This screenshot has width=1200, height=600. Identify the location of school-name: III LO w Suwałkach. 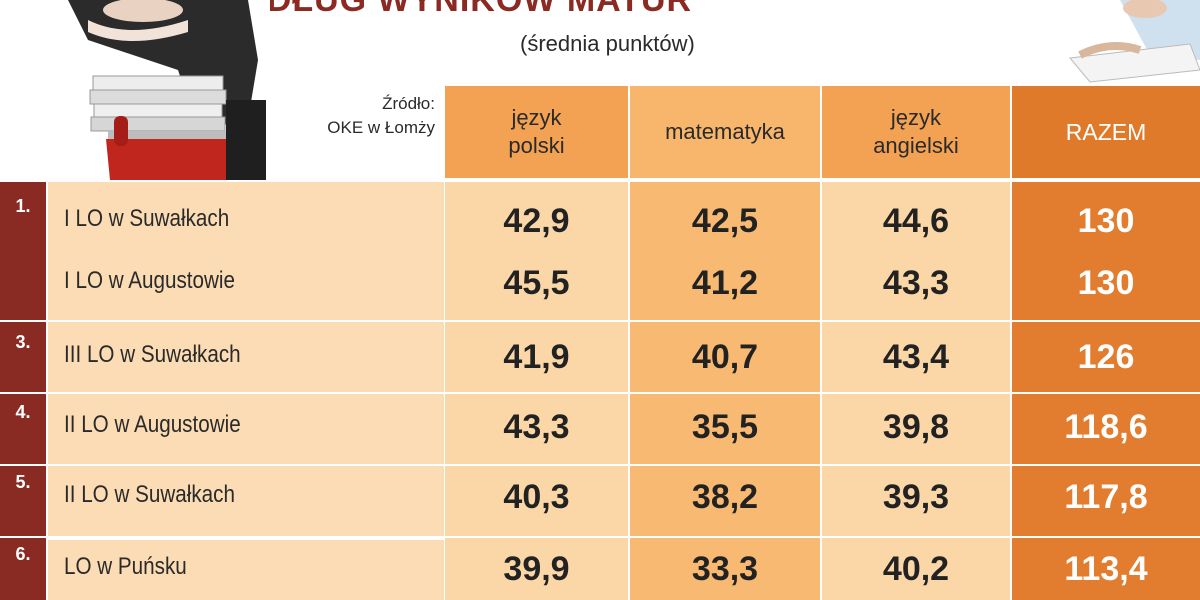
(152, 354).